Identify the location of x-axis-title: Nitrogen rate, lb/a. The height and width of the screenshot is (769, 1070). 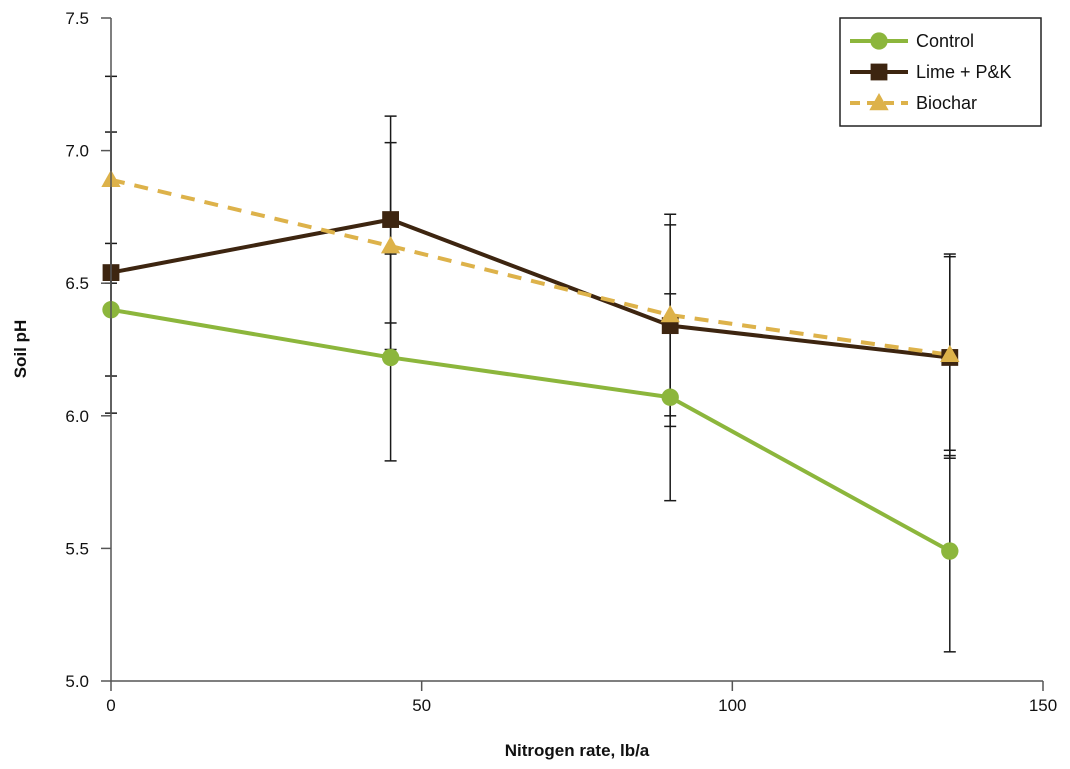
(577, 750).